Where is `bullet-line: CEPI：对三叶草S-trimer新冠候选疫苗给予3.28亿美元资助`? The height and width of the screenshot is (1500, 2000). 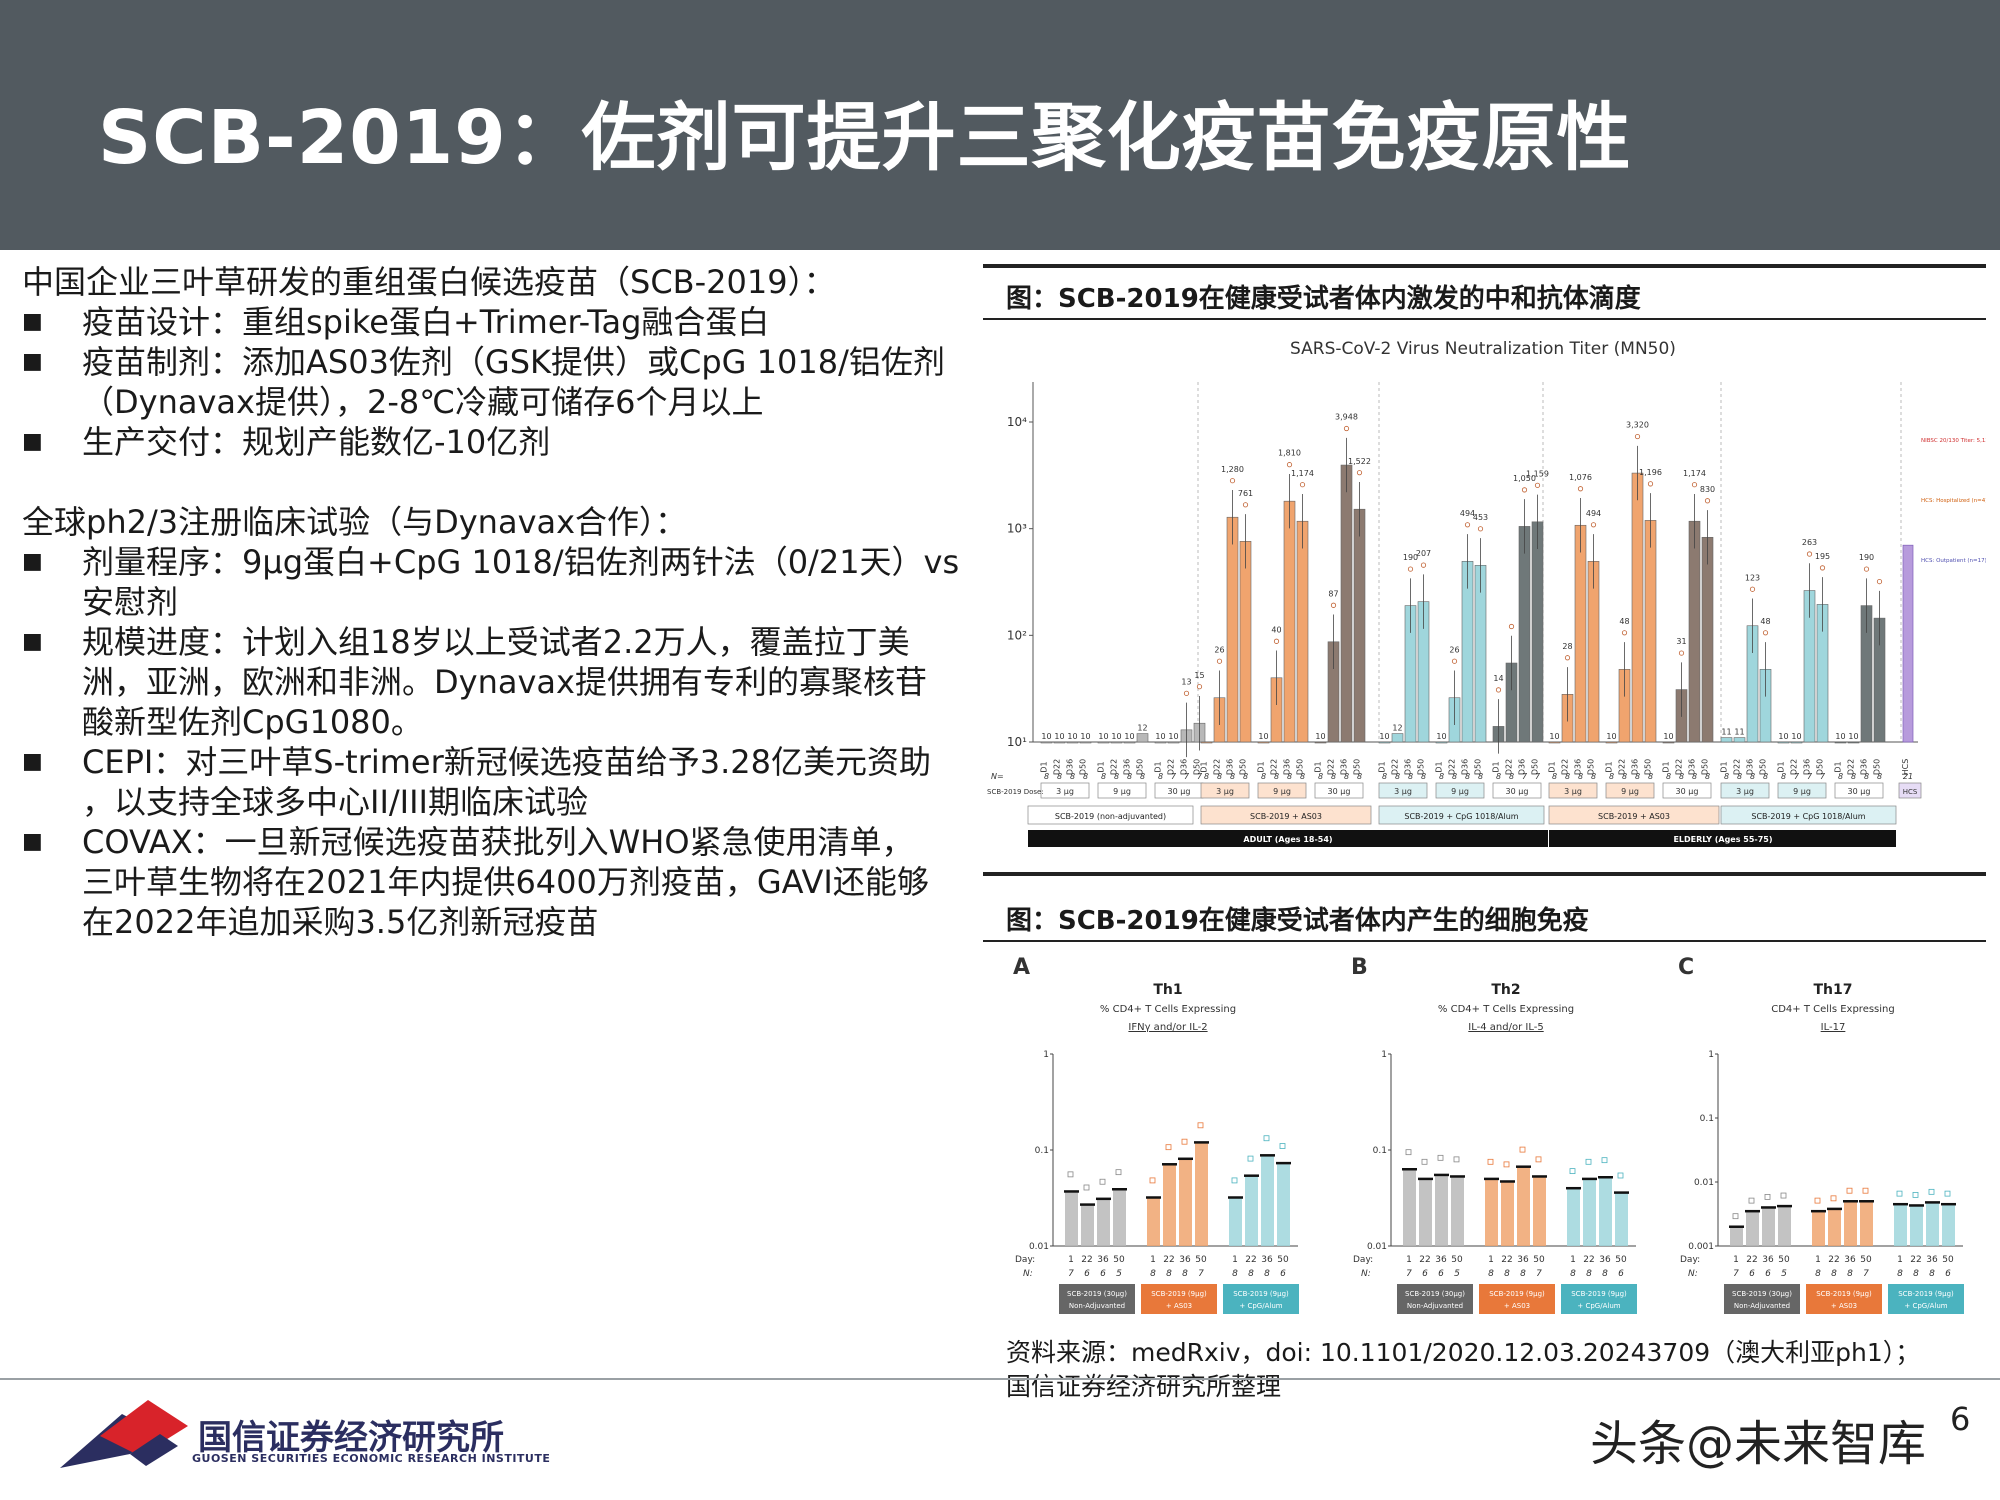
bullet-line: CEPI：对三叶草S-trimer新冠候选疫苗给予3.28亿美元资助 is located at coordinates (507, 762).